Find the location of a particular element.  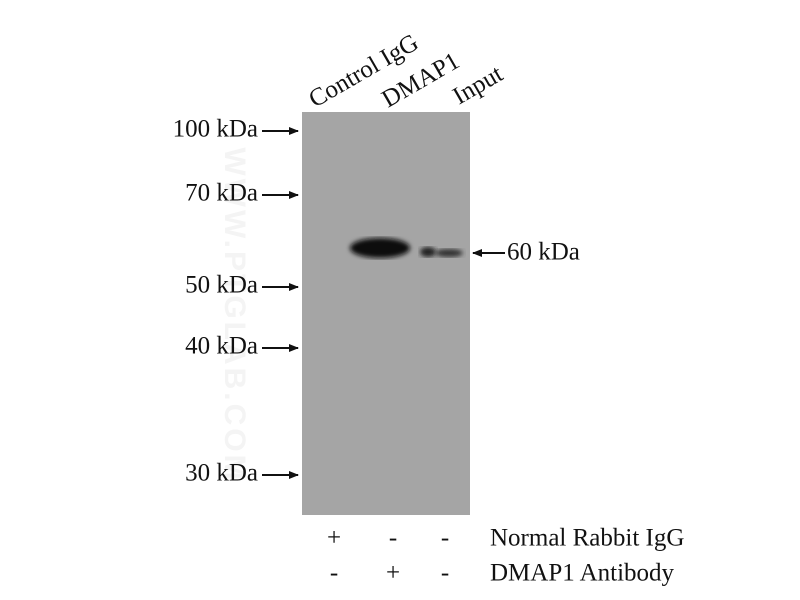

band-dmap1 is located at coordinates (380, 248).